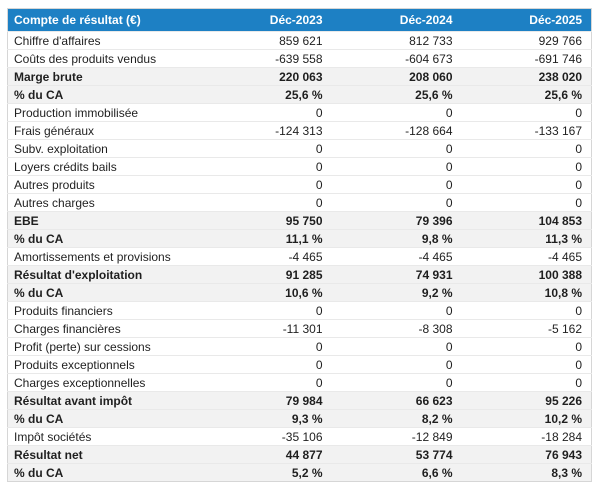  I want to click on cell-value: 66 623, so click(396, 400).